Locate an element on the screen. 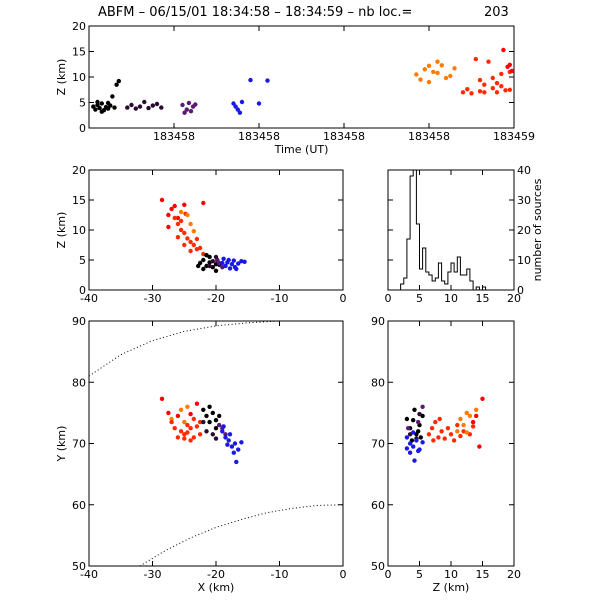 Image resolution: width=600 pixels, height=600 pixels. y-axis-label: Z (km) is located at coordinates (61, 77).